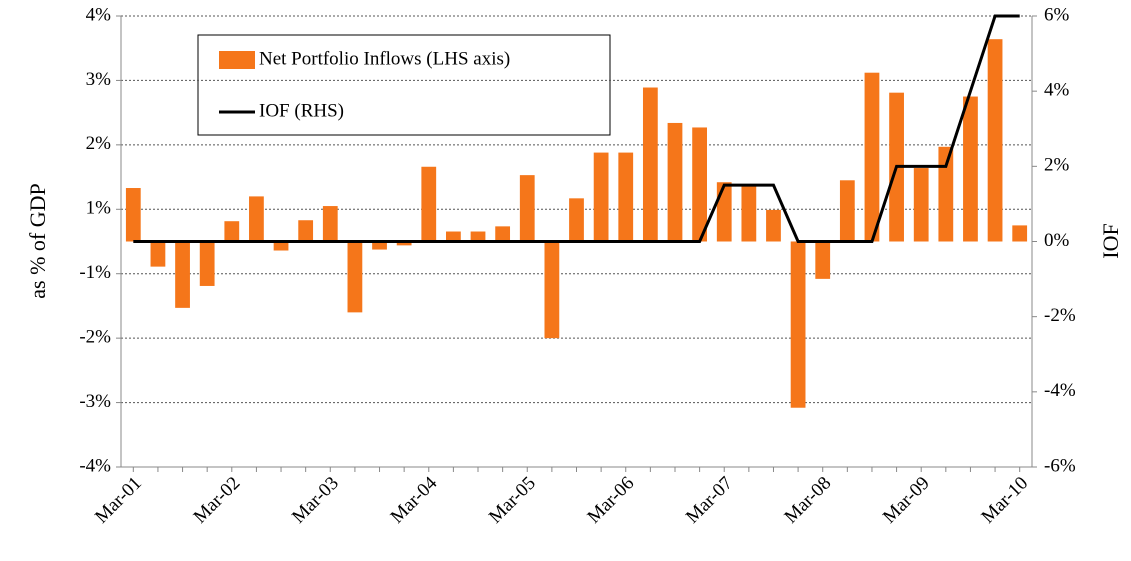 The image size is (1131, 561). What do you see at coordinates (99, 79) in the screenshot?
I see `y-tick-label: 3%` at bounding box center [99, 79].